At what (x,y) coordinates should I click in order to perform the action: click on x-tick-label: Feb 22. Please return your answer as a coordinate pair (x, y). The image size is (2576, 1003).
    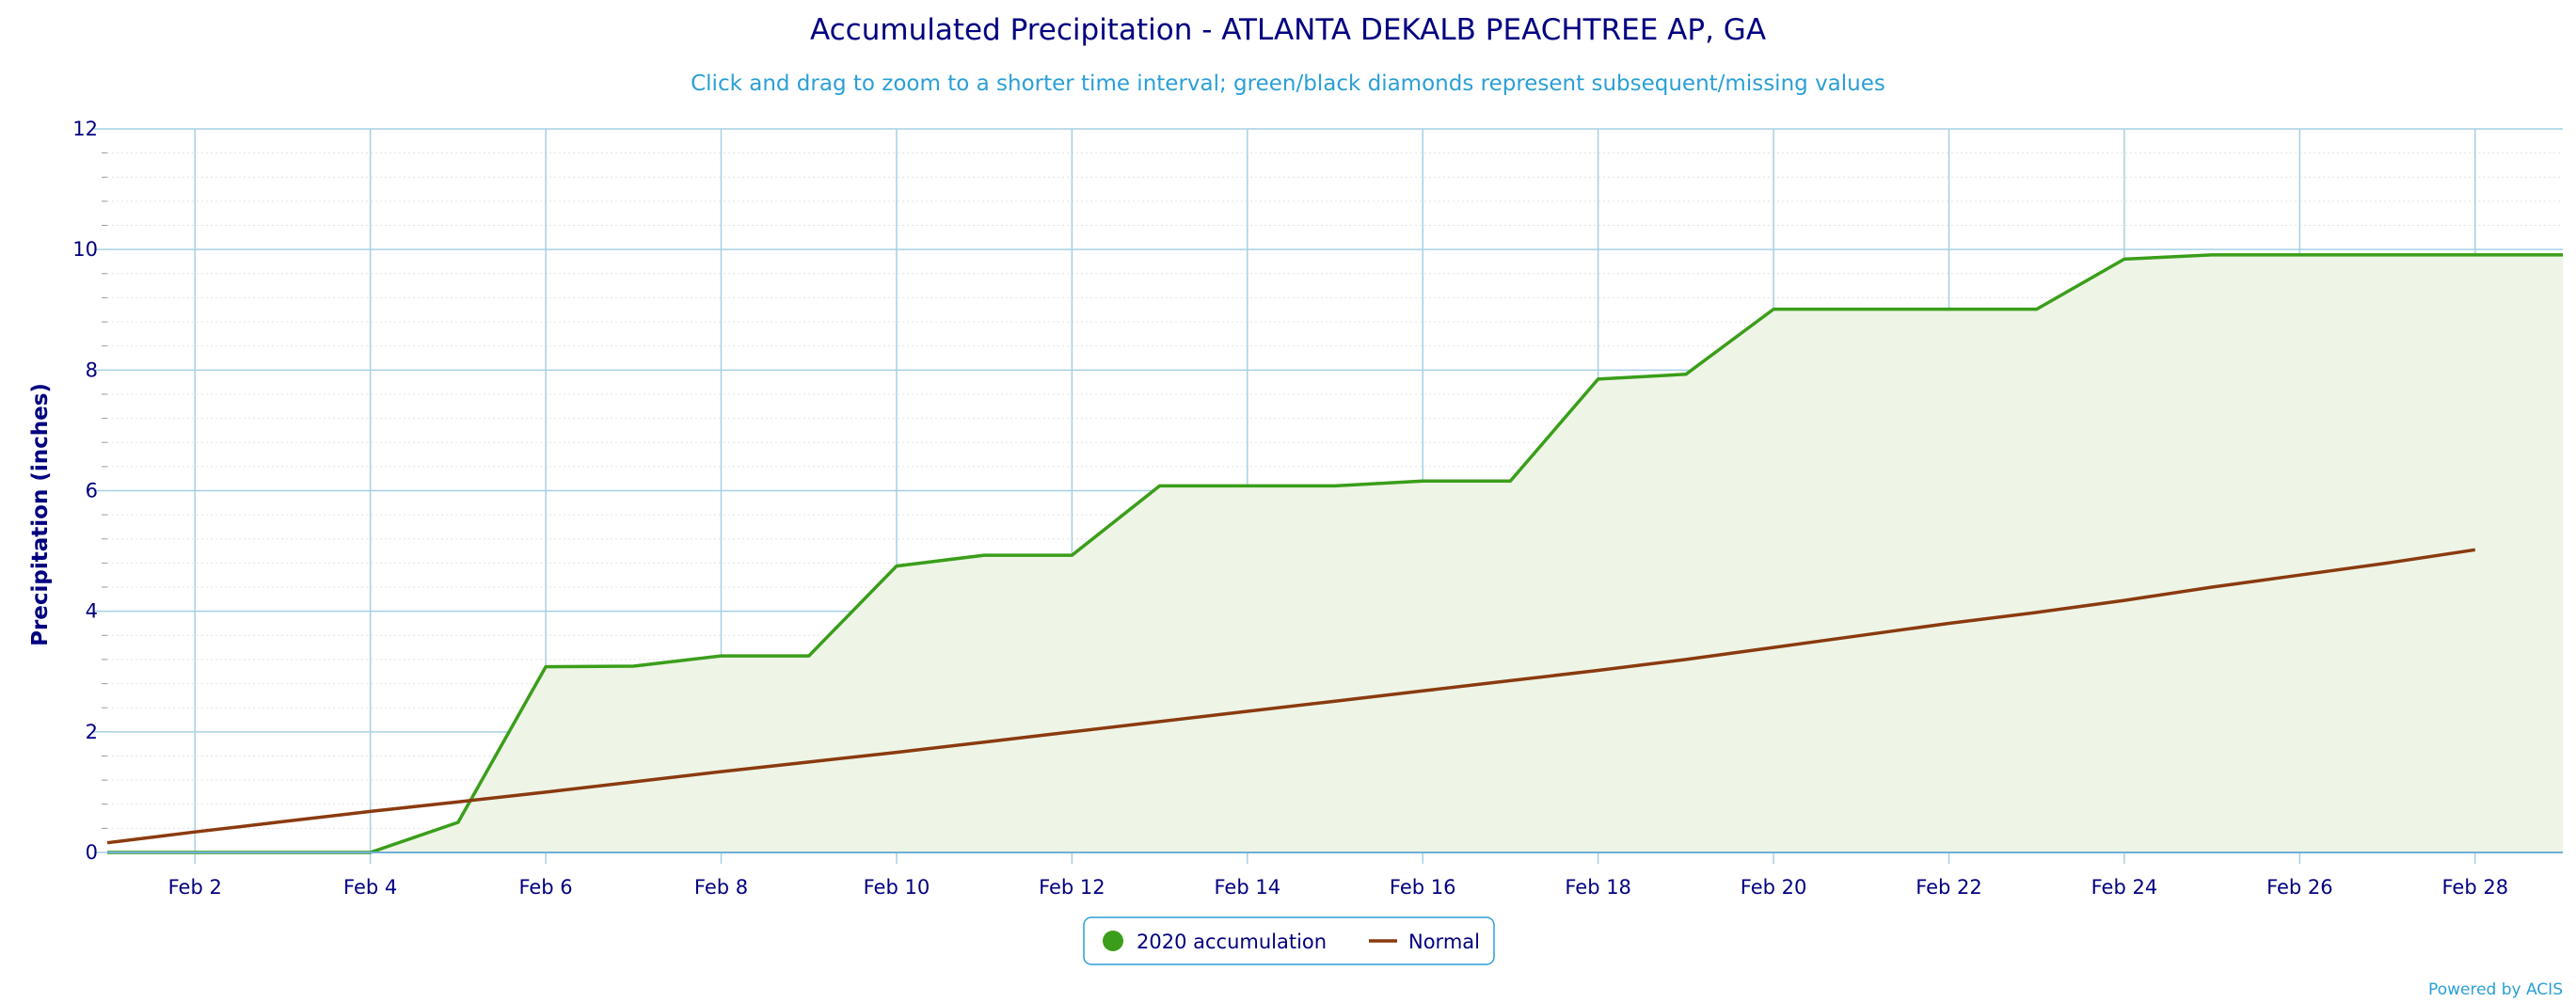
    Looking at the image, I should click on (1949, 887).